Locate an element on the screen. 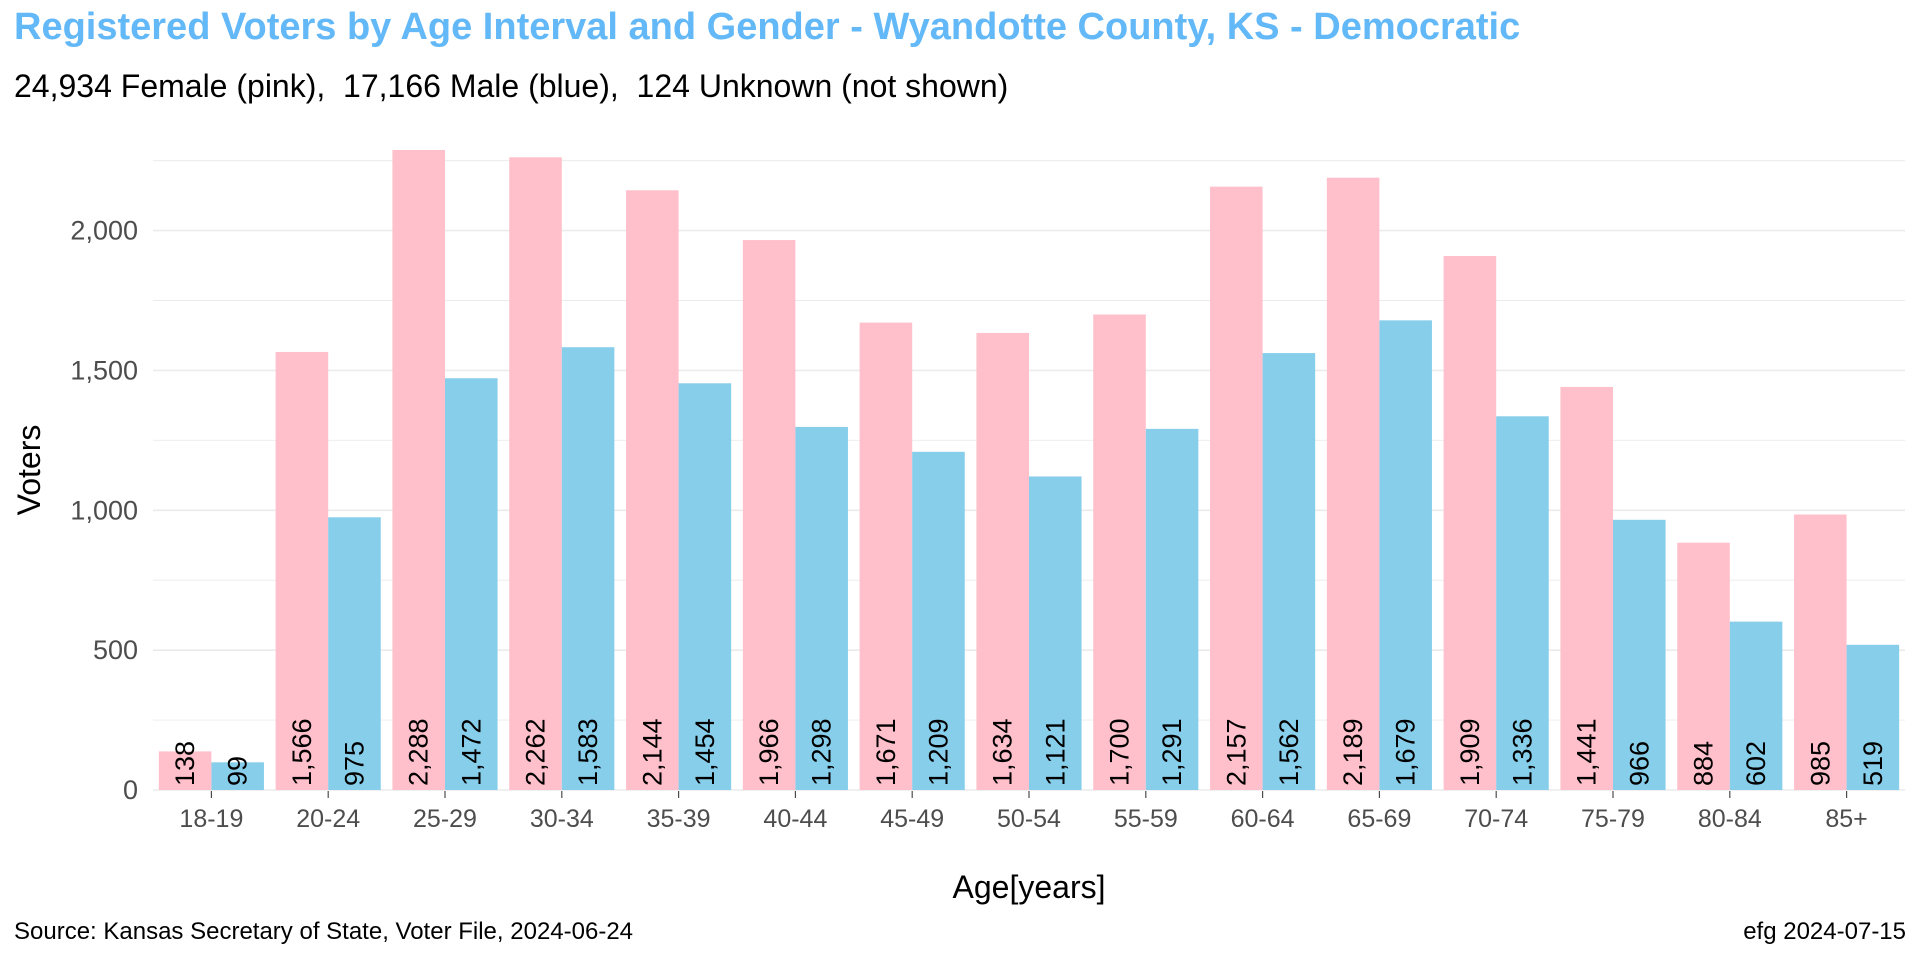  x-tick-label: 55-59 is located at coordinates (1146, 819).